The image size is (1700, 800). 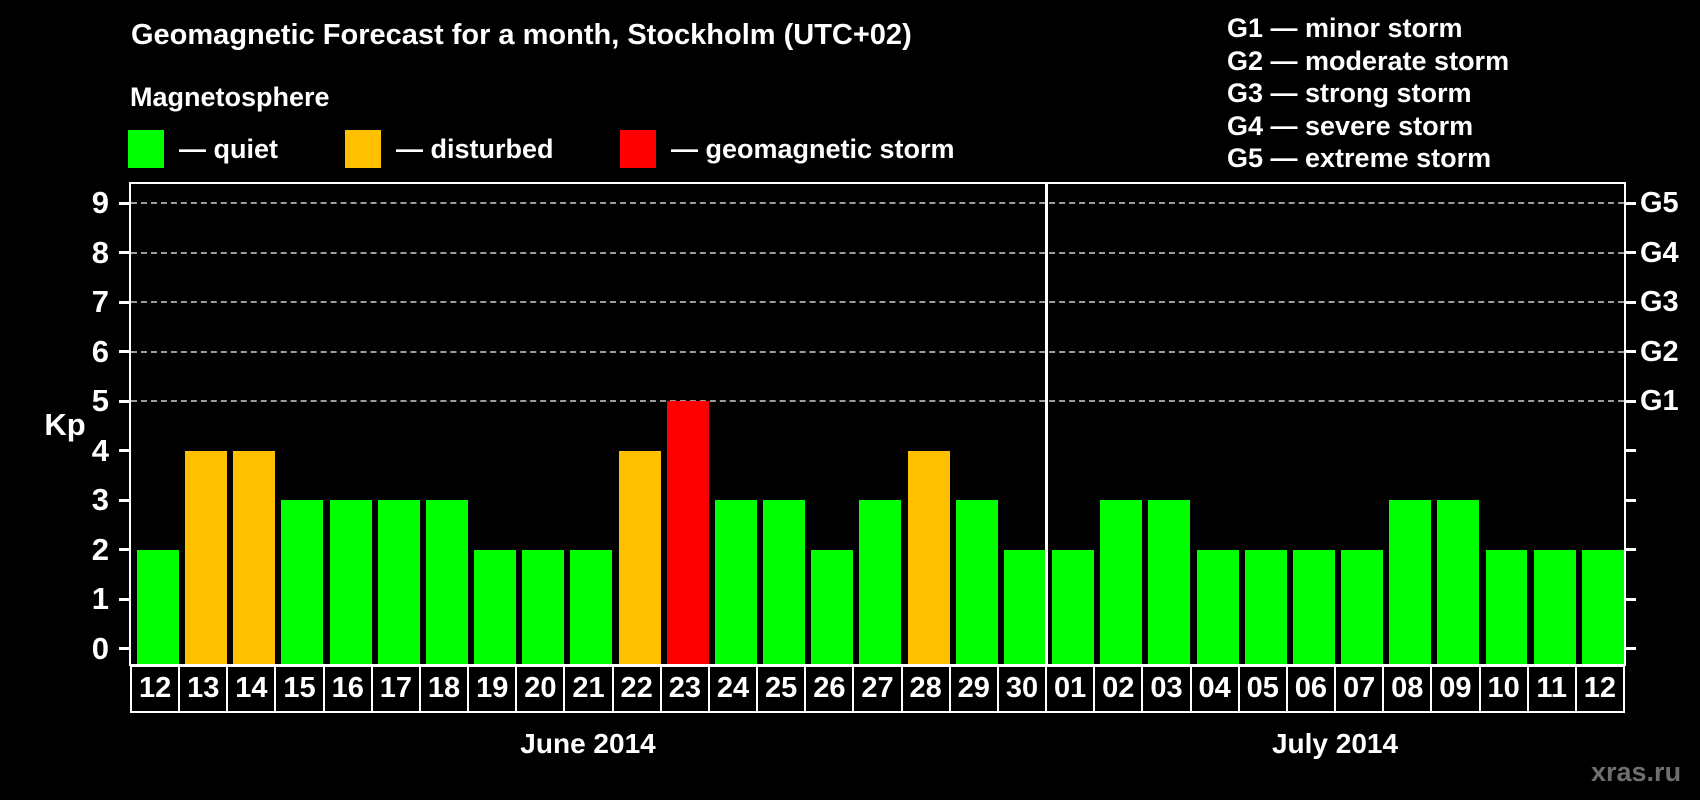 I want to click on y-axis-tick-label: 1, so click(x=100, y=598).